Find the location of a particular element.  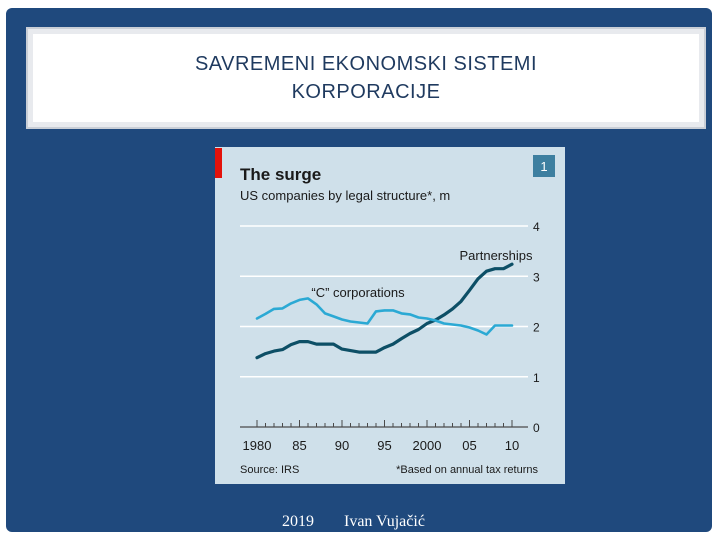

y-tick-label: 0 is located at coordinates (536, 428).